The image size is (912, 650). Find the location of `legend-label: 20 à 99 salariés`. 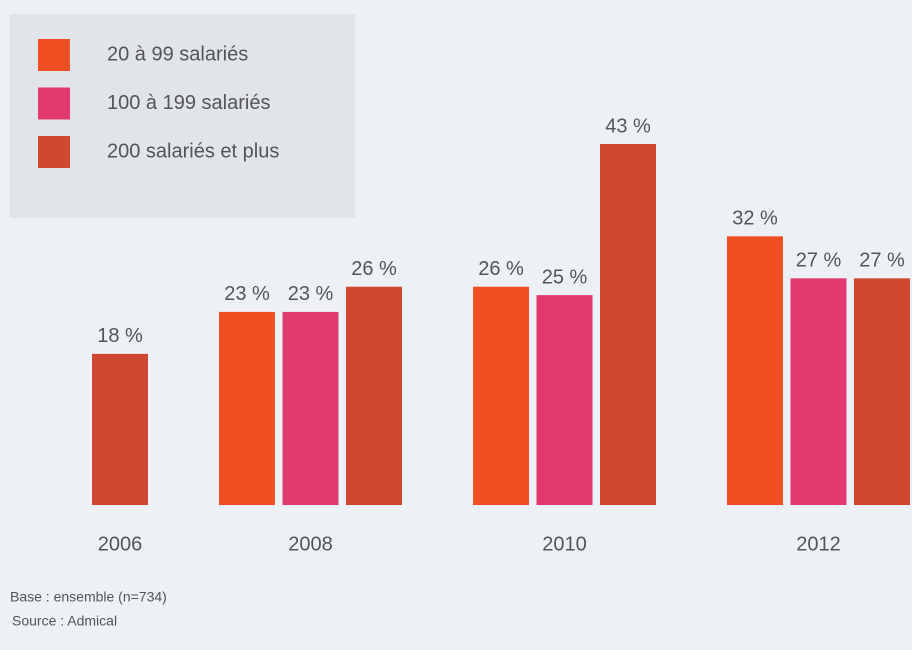

legend-label: 20 à 99 salariés is located at coordinates (177, 54).